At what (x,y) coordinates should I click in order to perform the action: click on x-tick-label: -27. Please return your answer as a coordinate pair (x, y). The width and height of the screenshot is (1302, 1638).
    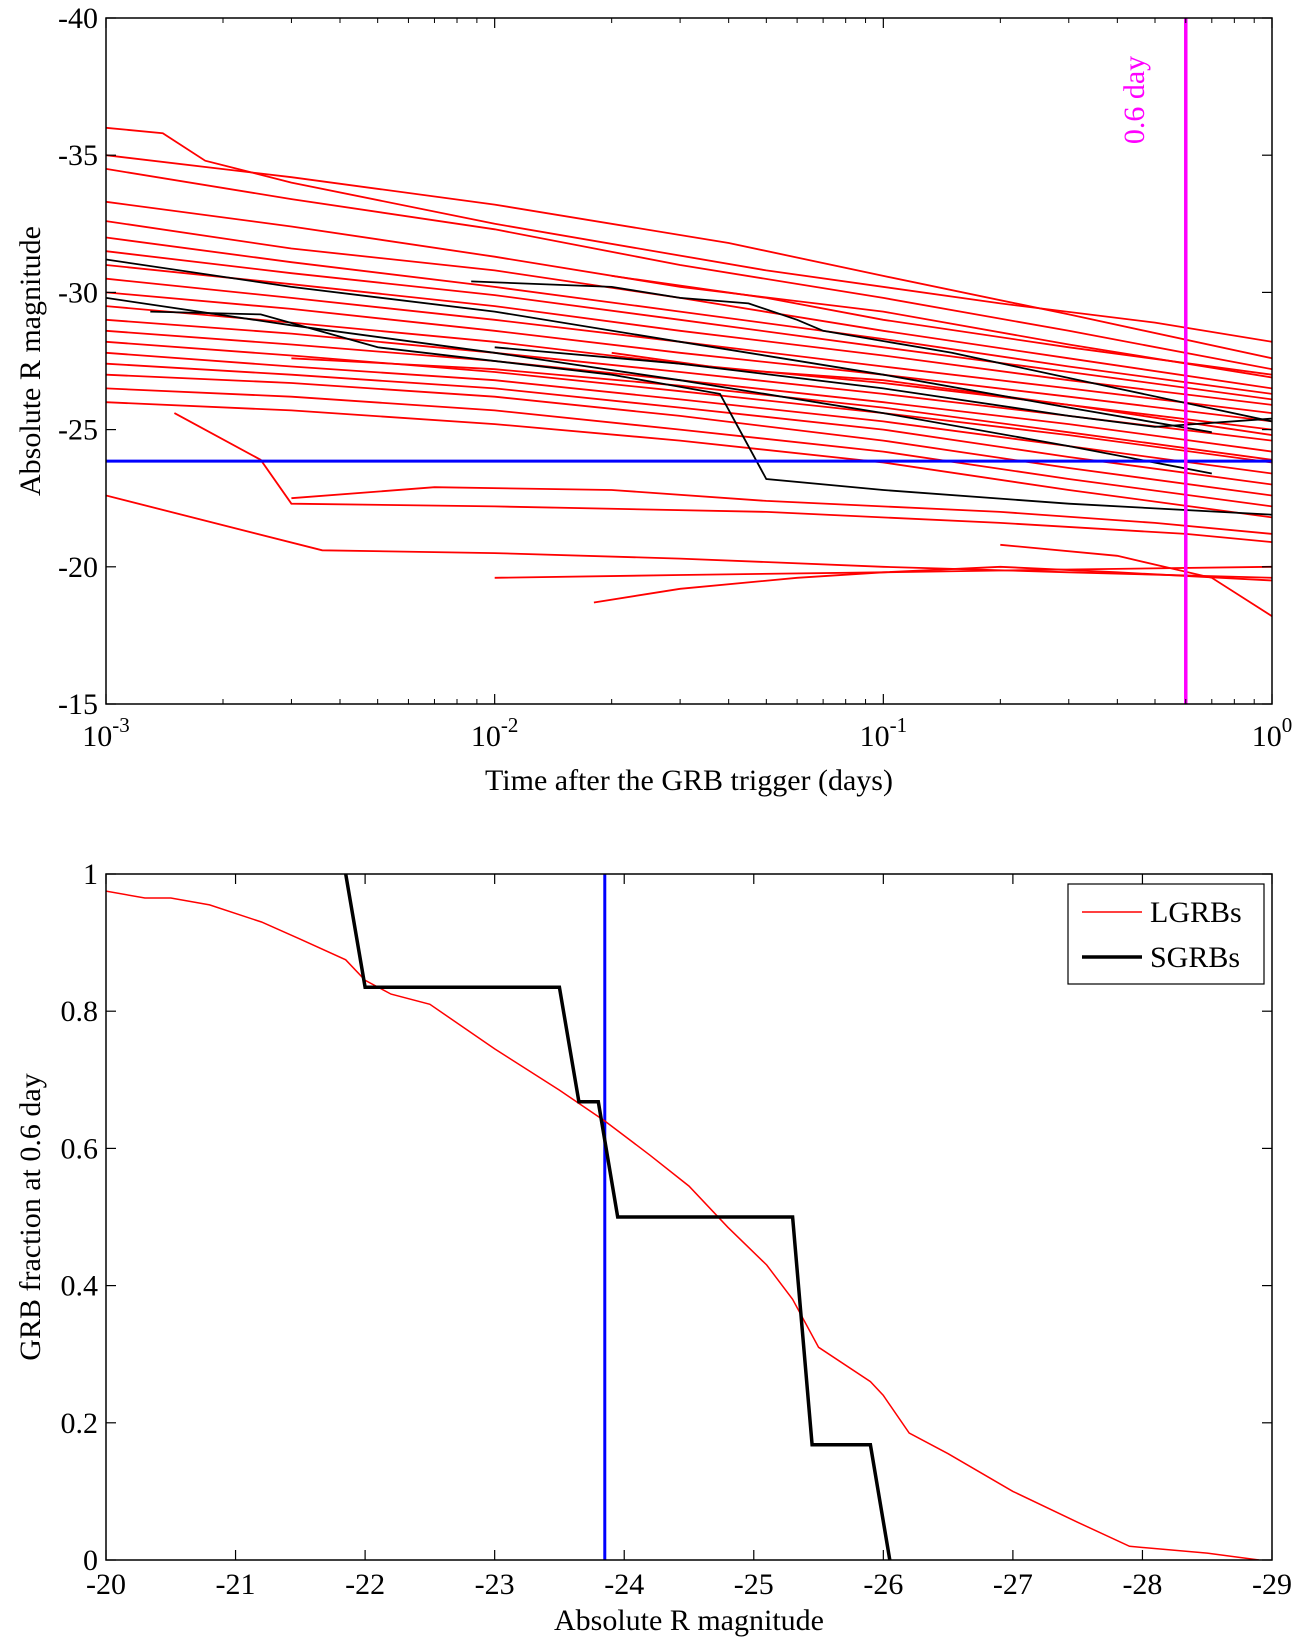
    Looking at the image, I should click on (1013, 1584).